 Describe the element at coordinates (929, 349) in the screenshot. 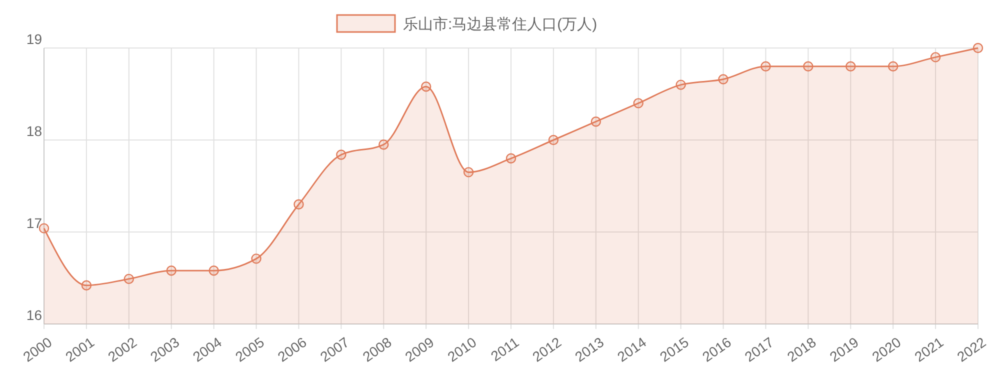

I see `x-tick-label: 2021` at that location.